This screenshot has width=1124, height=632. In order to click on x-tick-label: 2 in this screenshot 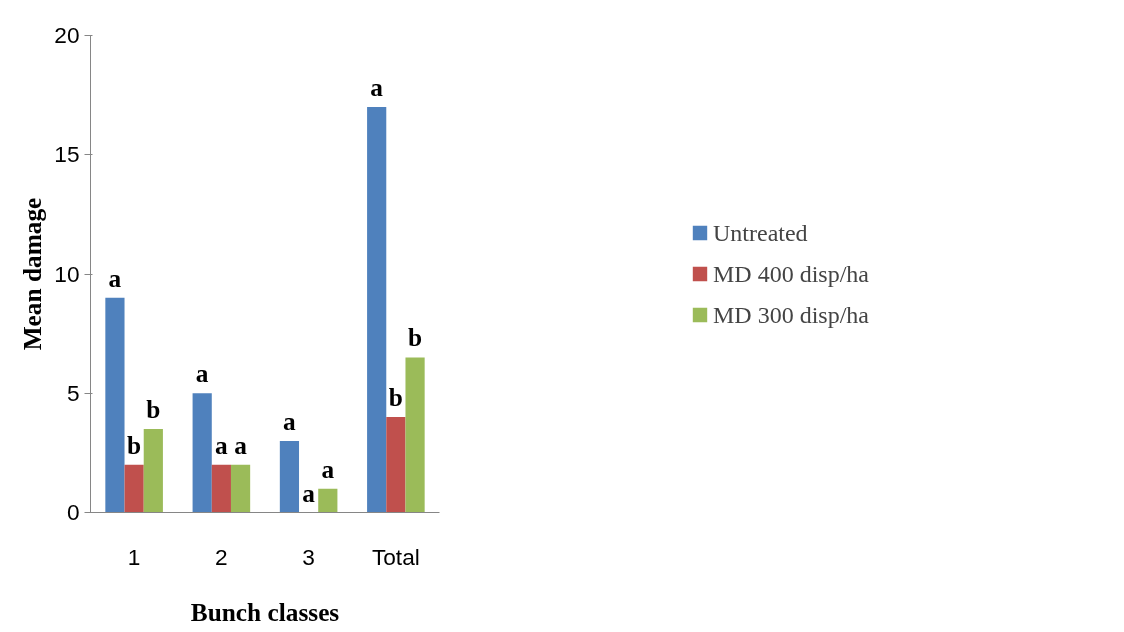, I will do `click(221, 556)`.